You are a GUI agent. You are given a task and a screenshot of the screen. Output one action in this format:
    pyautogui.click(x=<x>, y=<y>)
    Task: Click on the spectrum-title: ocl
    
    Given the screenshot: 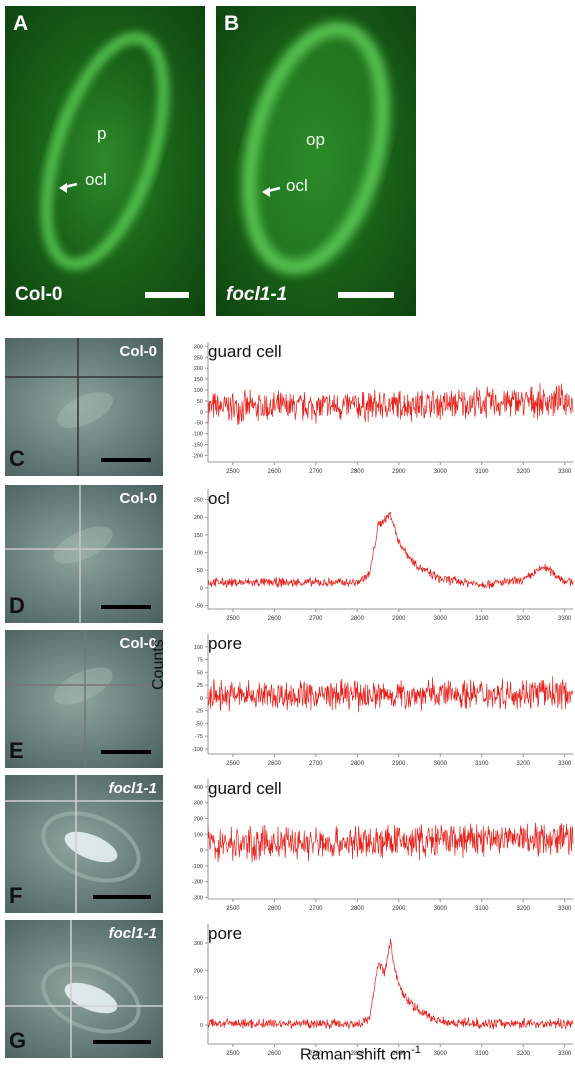 What is the action you would take?
    pyautogui.click(x=219, y=498)
    